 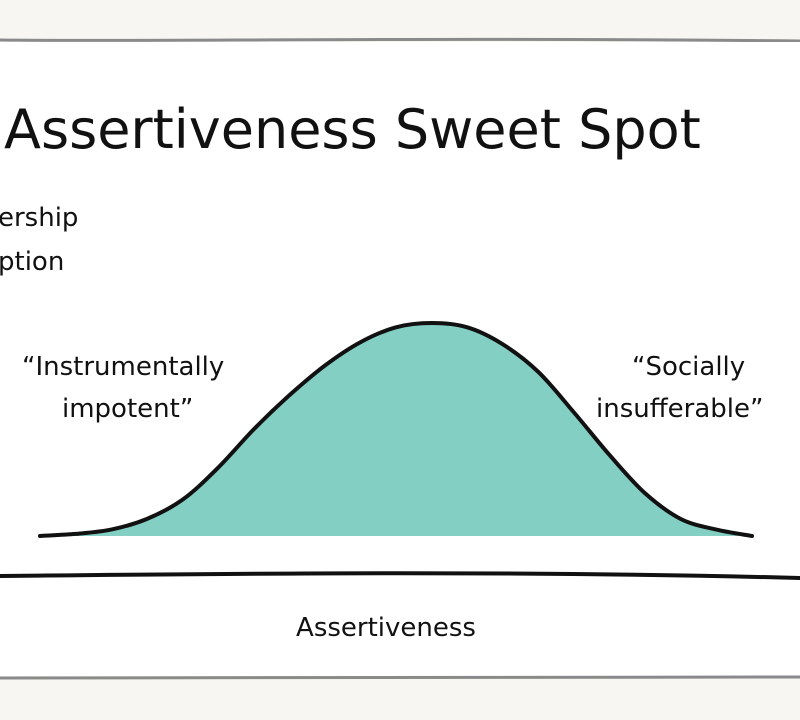 I want to click on chart-title: Assertiveness Sweet Spot, so click(x=352, y=129).